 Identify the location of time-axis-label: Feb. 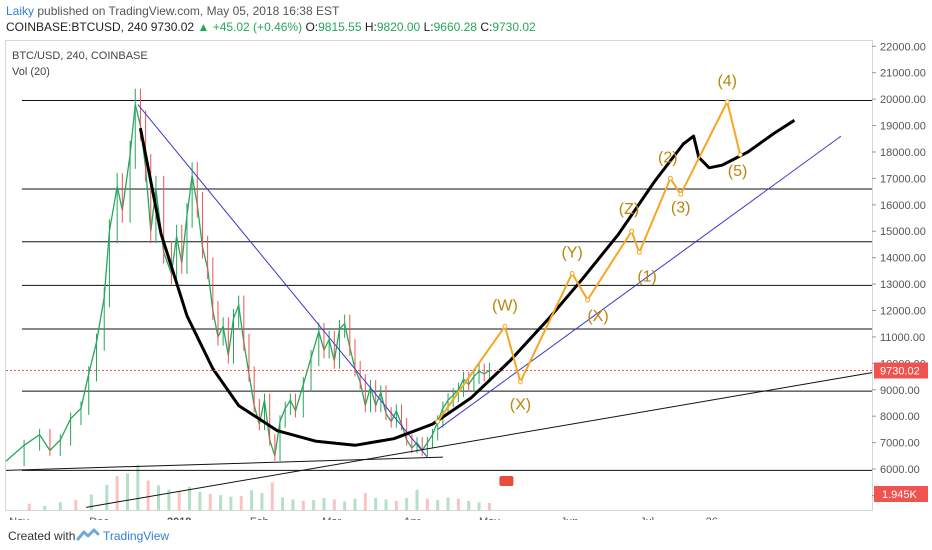
(259, 518).